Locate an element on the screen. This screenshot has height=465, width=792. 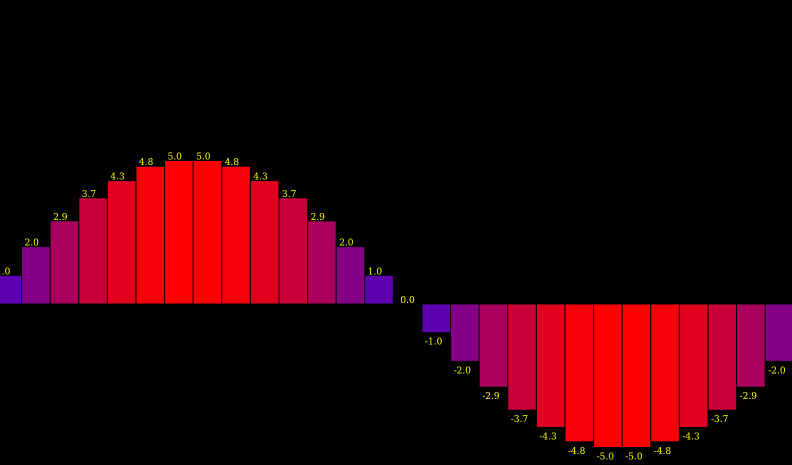
bar-value-label-15: -1.0 is located at coordinates (434, 343).